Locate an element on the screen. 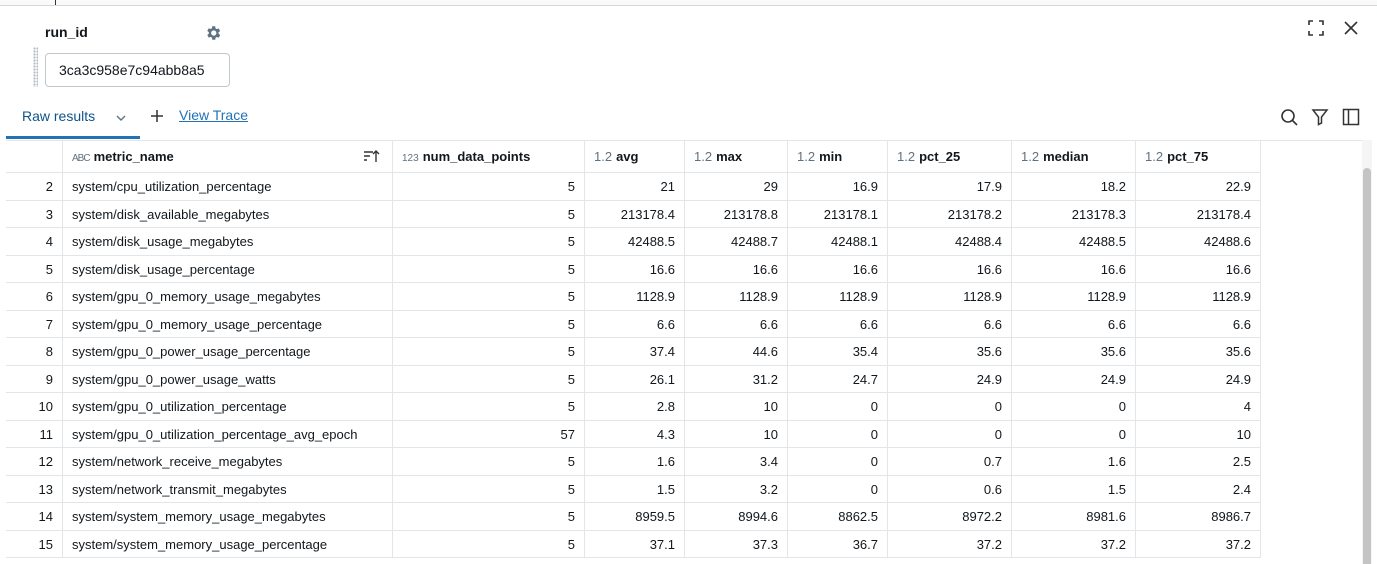 The width and height of the screenshot is (1377, 564). table-cell: system/gpu_0_memory_usage_percentage is located at coordinates (228, 324).